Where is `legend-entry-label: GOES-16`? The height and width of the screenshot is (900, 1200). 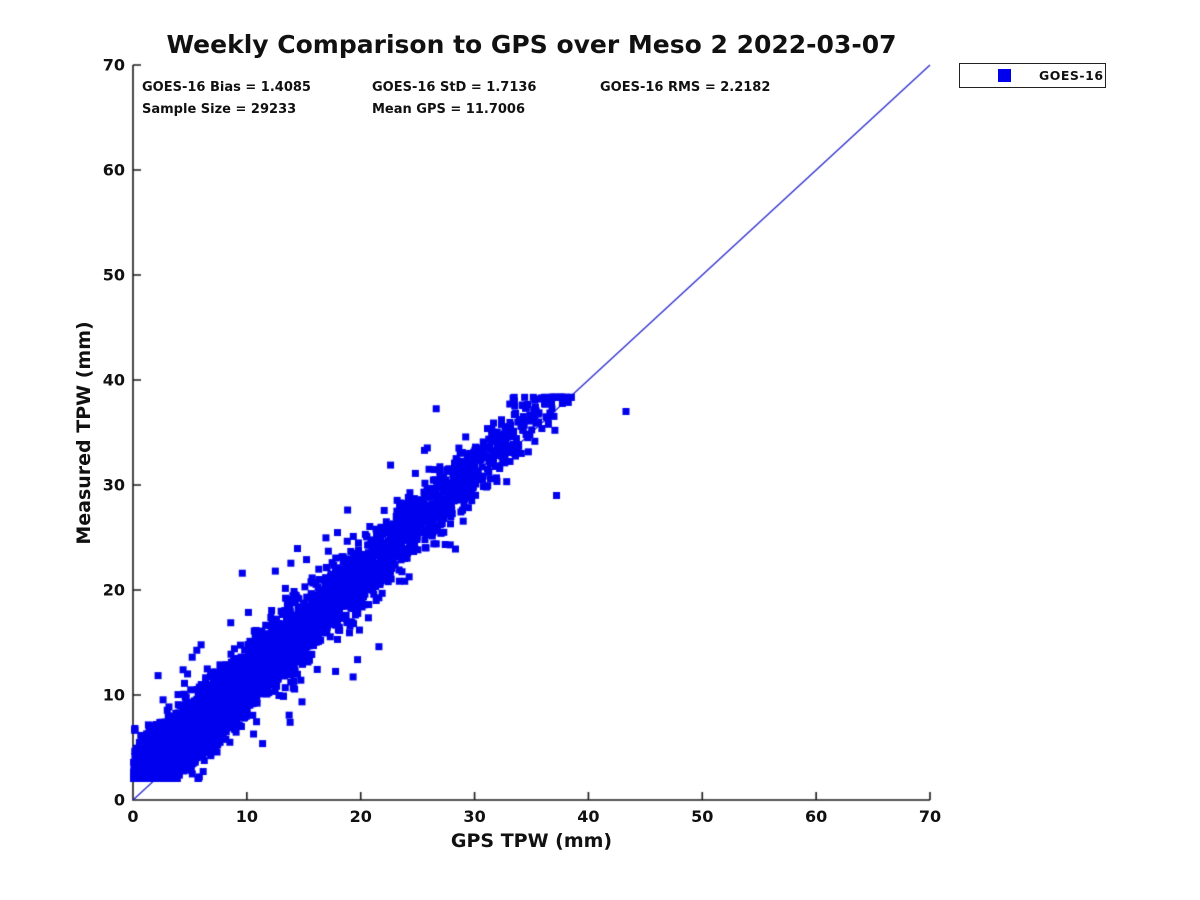 legend-entry-label: GOES-16 is located at coordinates (1071, 75).